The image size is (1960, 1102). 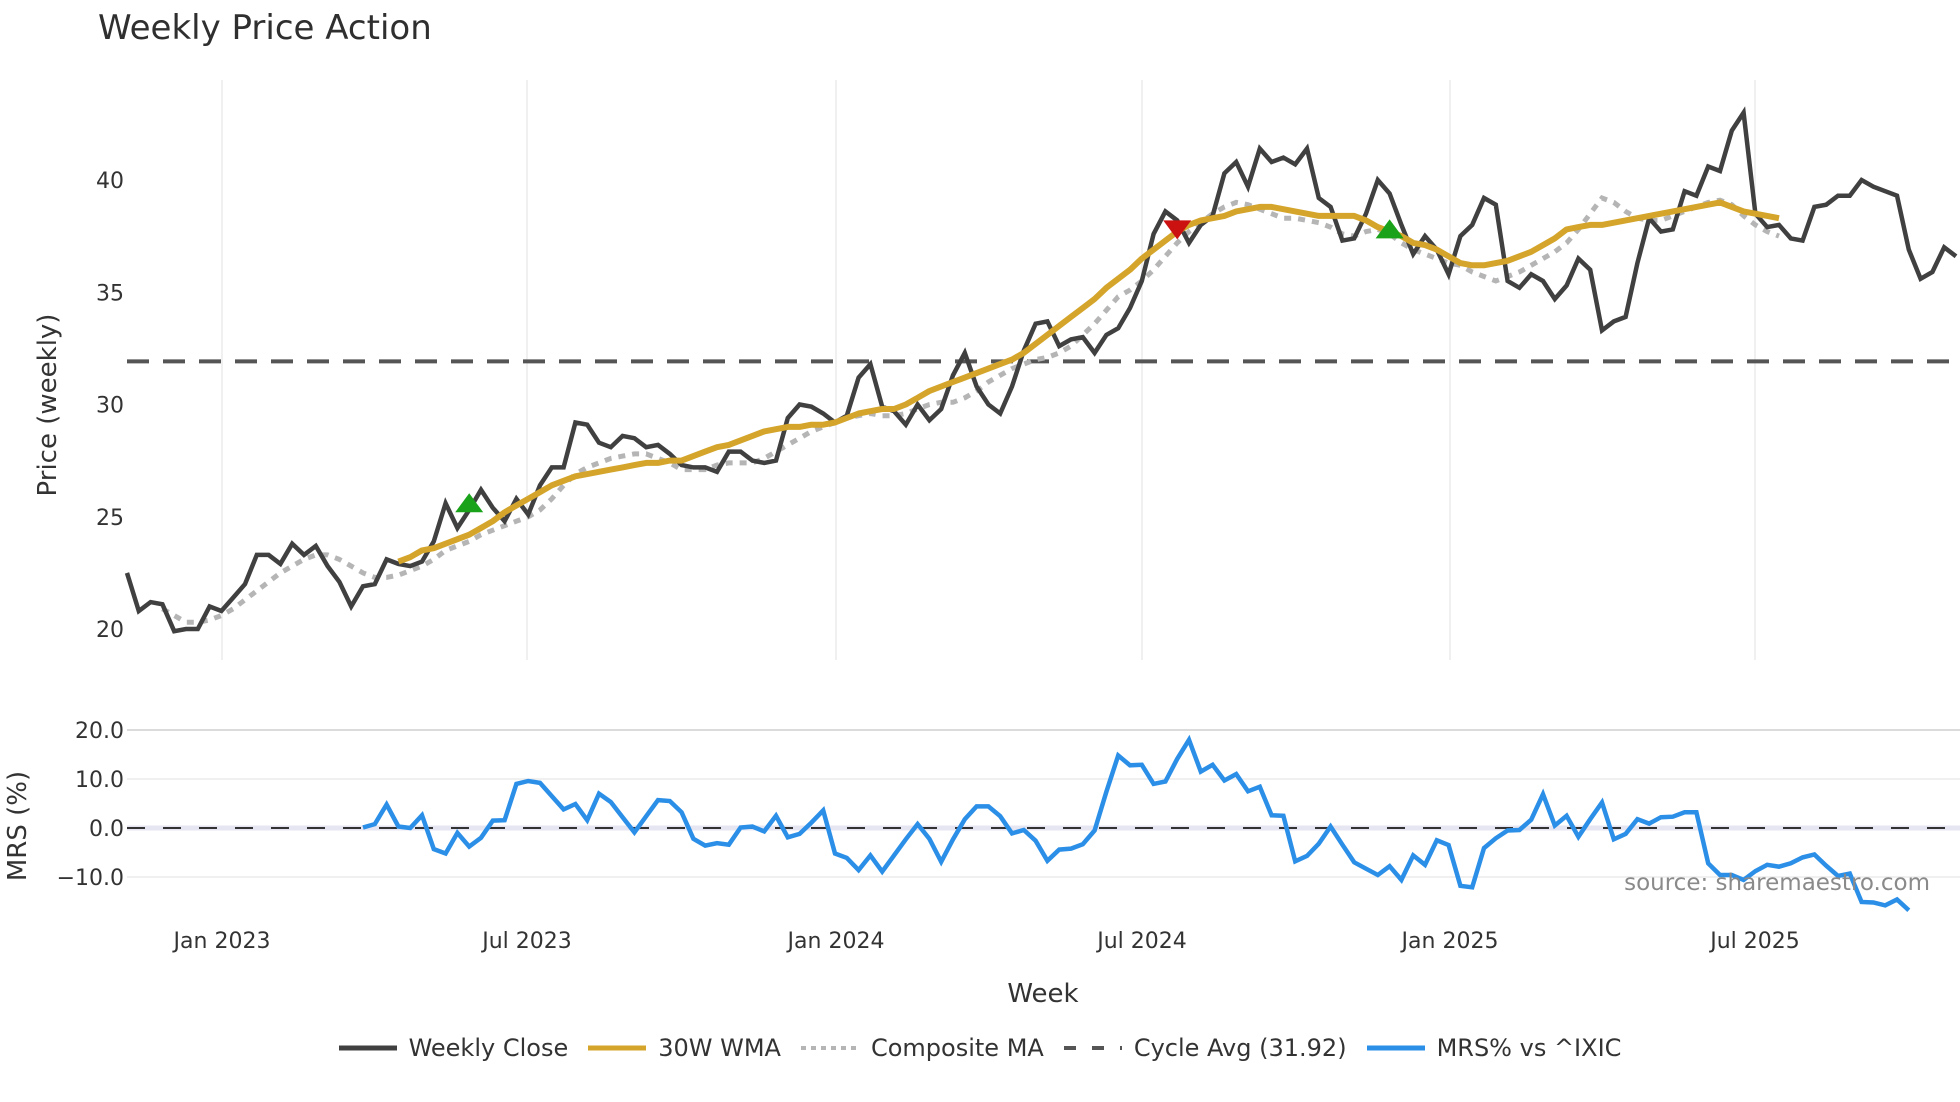 I want to click on mrs-tick-label: 20.0, so click(x=99, y=731).